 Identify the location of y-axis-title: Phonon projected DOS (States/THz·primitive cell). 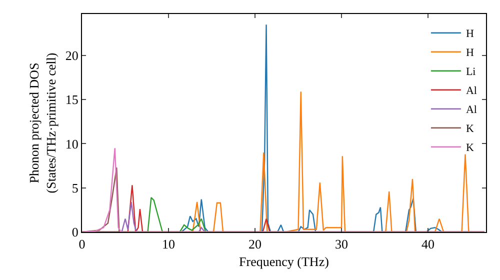
(42, 123).